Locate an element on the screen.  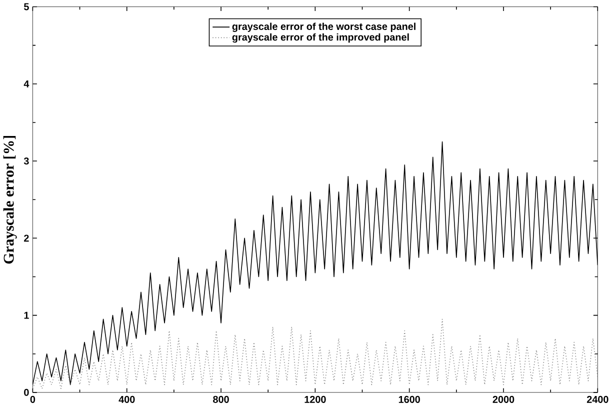
x-tick-label: 0 is located at coordinates (33, 399).